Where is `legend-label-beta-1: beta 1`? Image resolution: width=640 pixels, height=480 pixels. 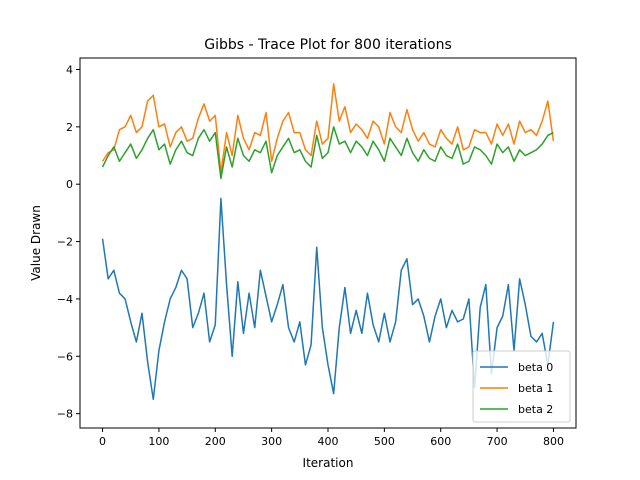
legend-label-beta-1: beta 1 is located at coordinates (535, 388).